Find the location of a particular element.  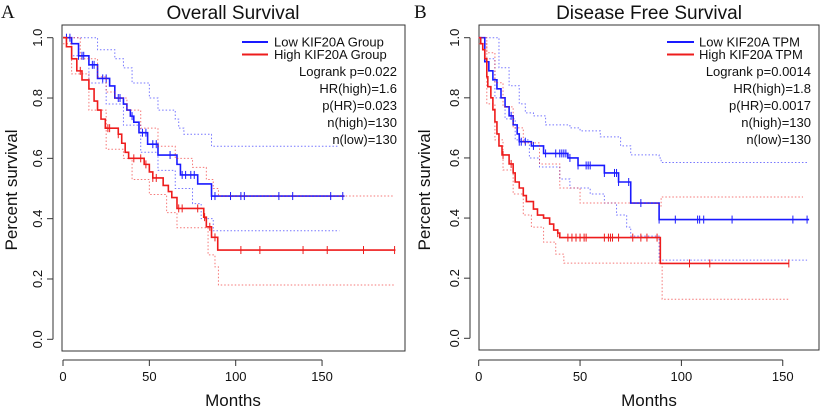

chart-title: Disease Free Survival is located at coordinates (649, 13).